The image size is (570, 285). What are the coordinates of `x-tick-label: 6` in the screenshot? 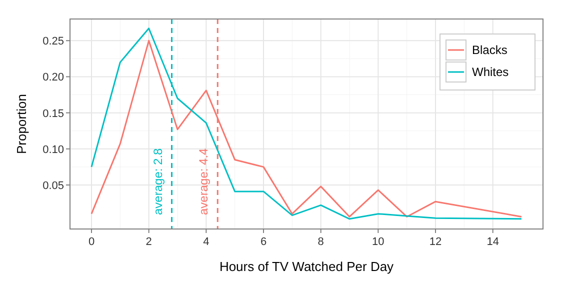 It's located at (263, 242).